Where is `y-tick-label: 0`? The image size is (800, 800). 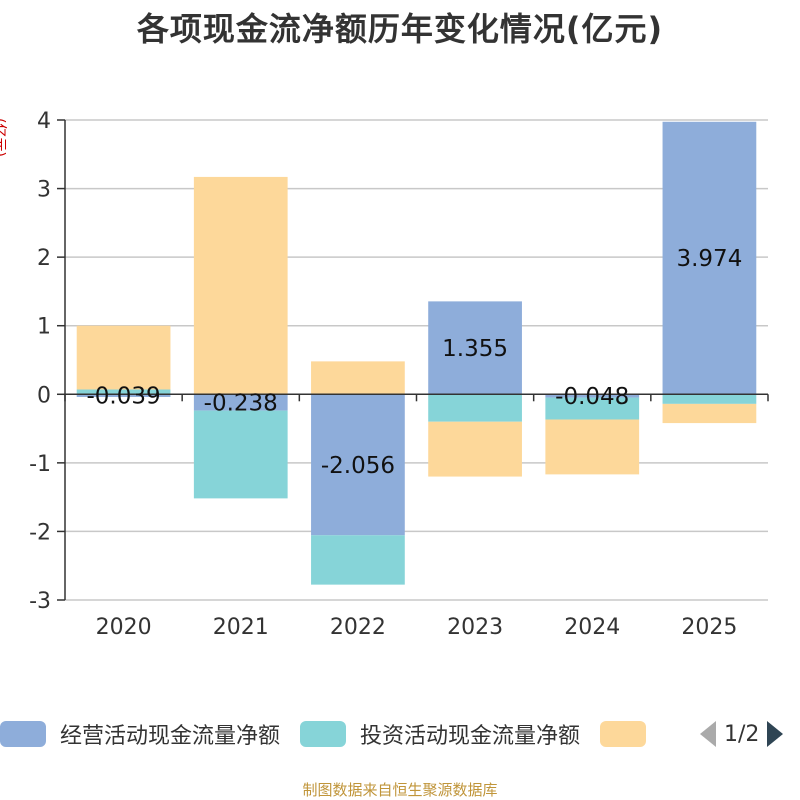
y-tick-label: 0 is located at coordinates (44, 395).